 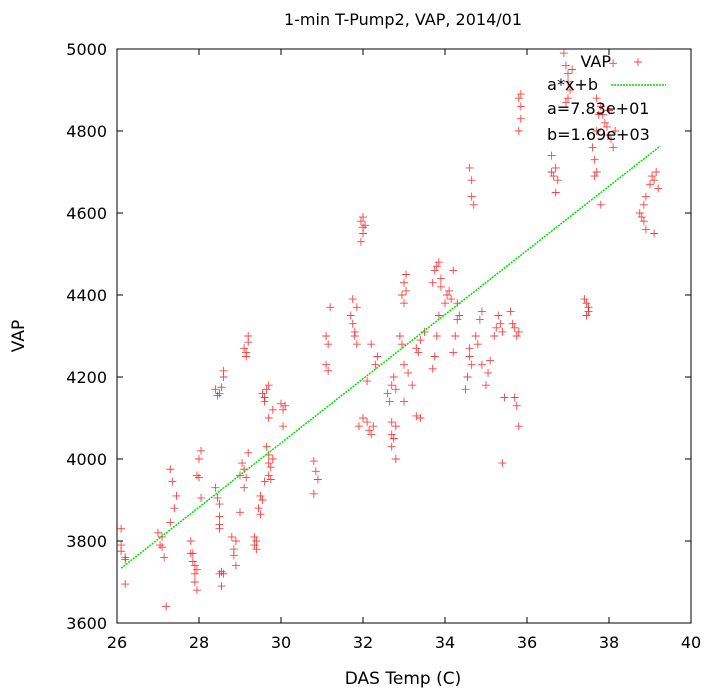 I want to click on y-tick-label: 4000, so click(x=86, y=459).